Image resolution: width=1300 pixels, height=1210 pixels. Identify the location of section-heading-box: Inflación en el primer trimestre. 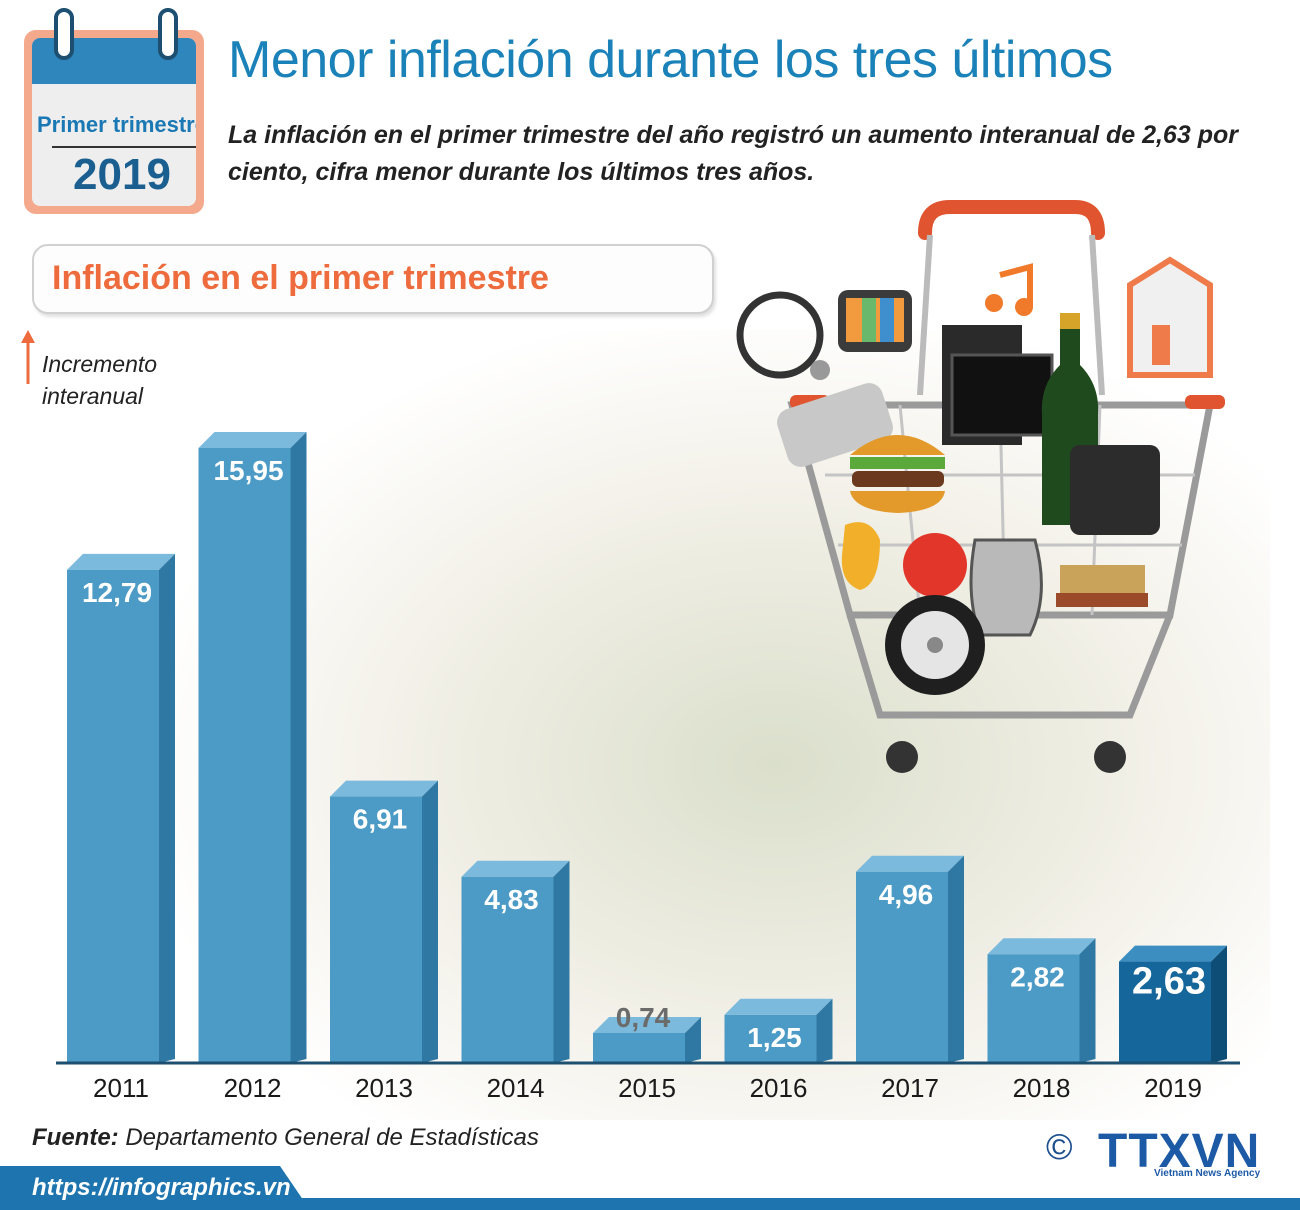
(373, 279).